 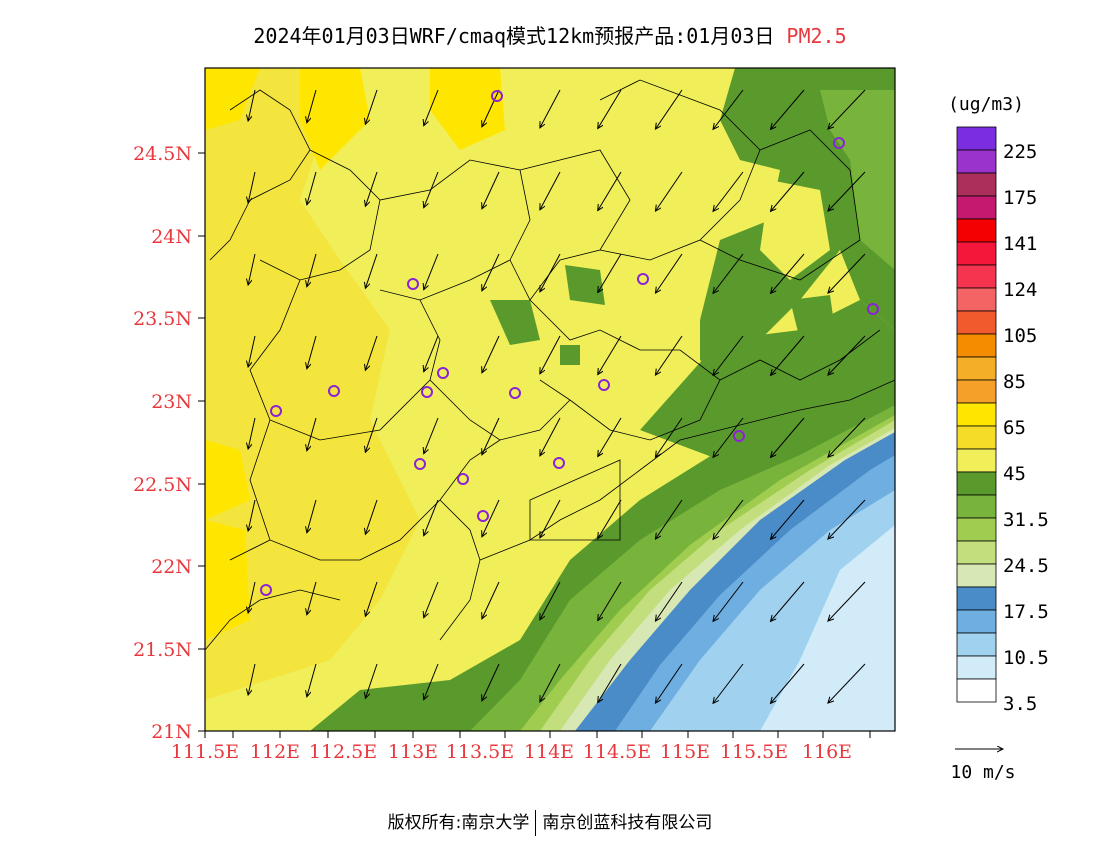 I want to click on lon-label: 112.5E, so click(x=343, y=752).